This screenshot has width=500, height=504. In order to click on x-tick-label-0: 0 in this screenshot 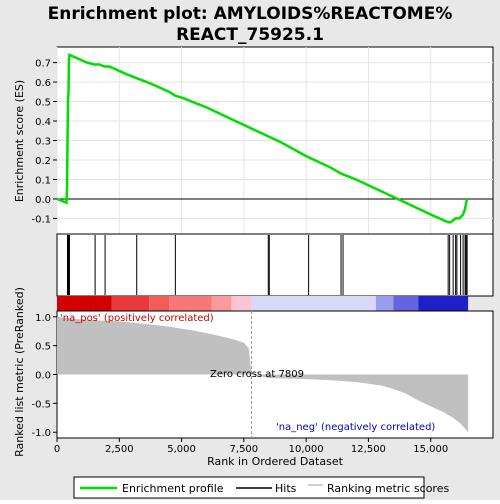, I will do `click(57, 449)`.